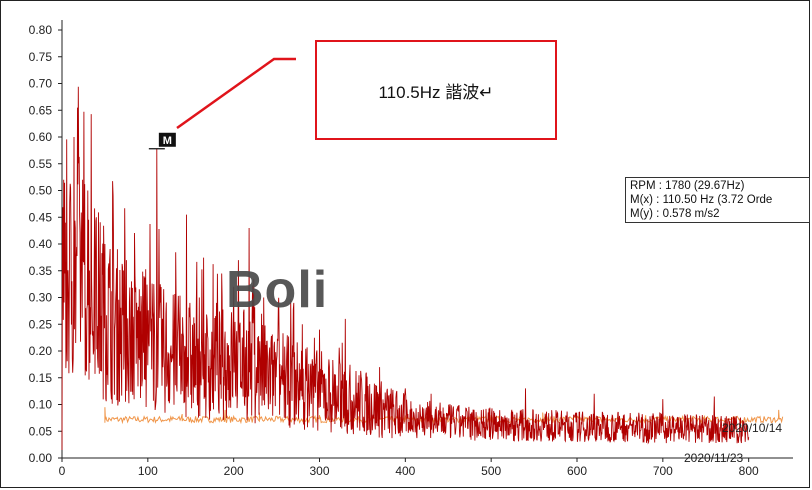  I want to click on y-tick-label: 0.40, so click(41, 244).